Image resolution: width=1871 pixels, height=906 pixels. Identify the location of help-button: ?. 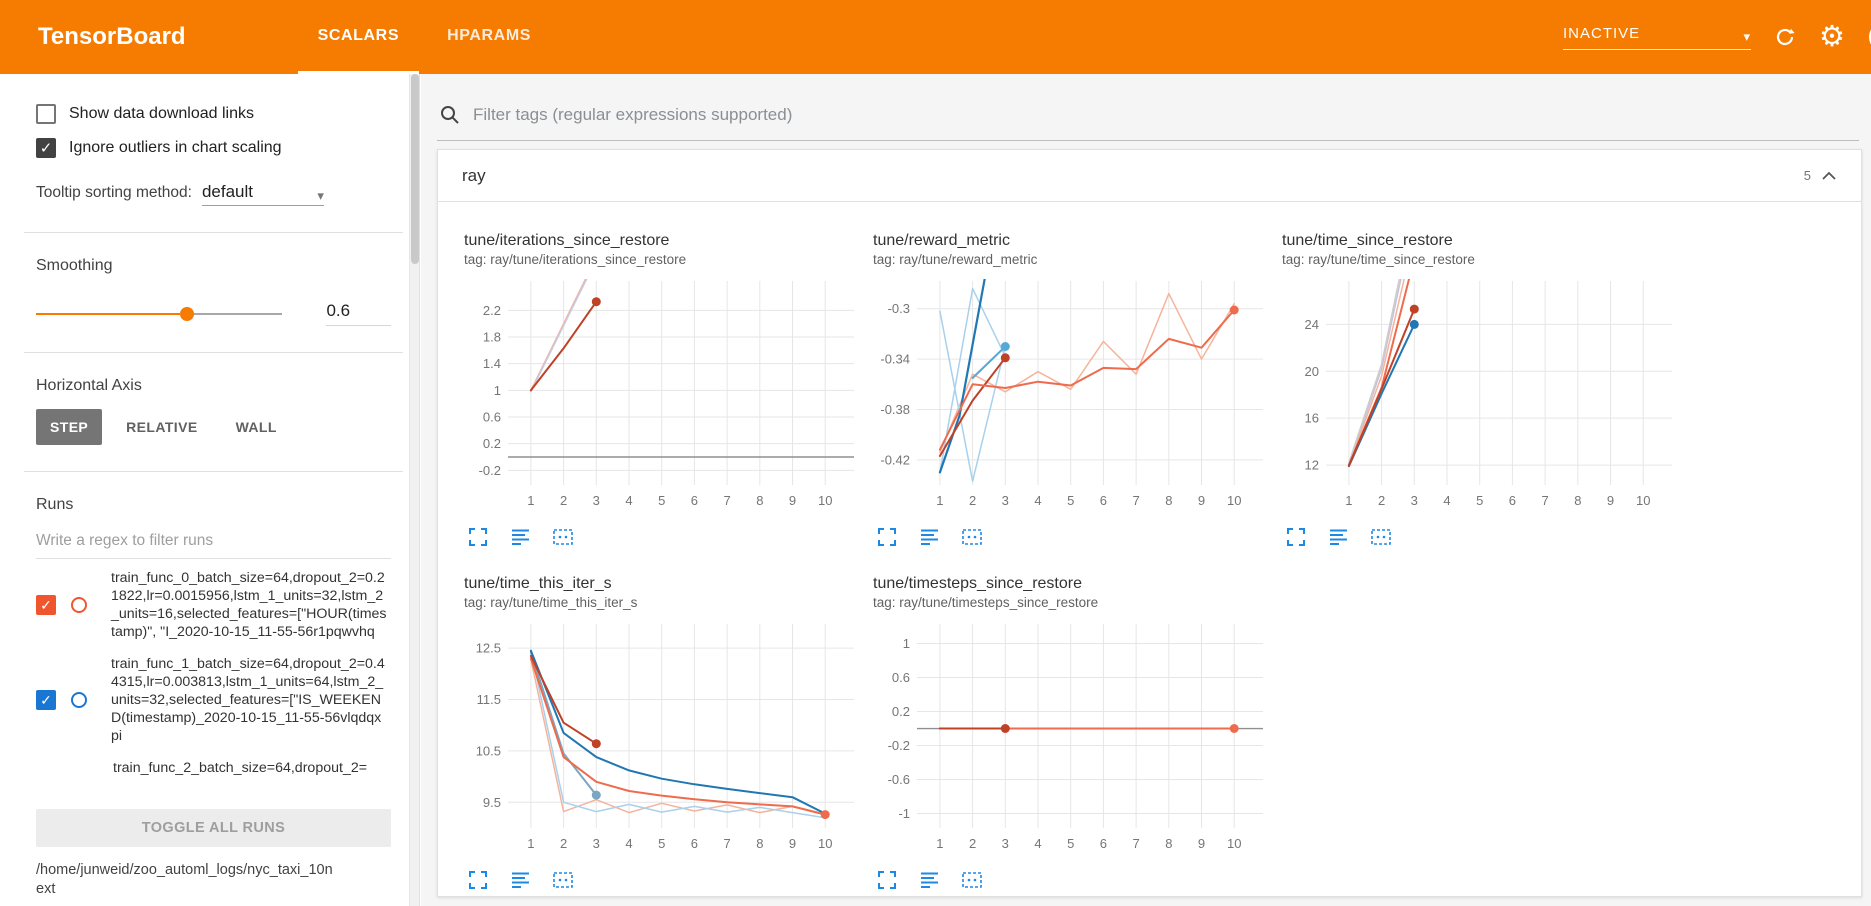
(1869, 37).